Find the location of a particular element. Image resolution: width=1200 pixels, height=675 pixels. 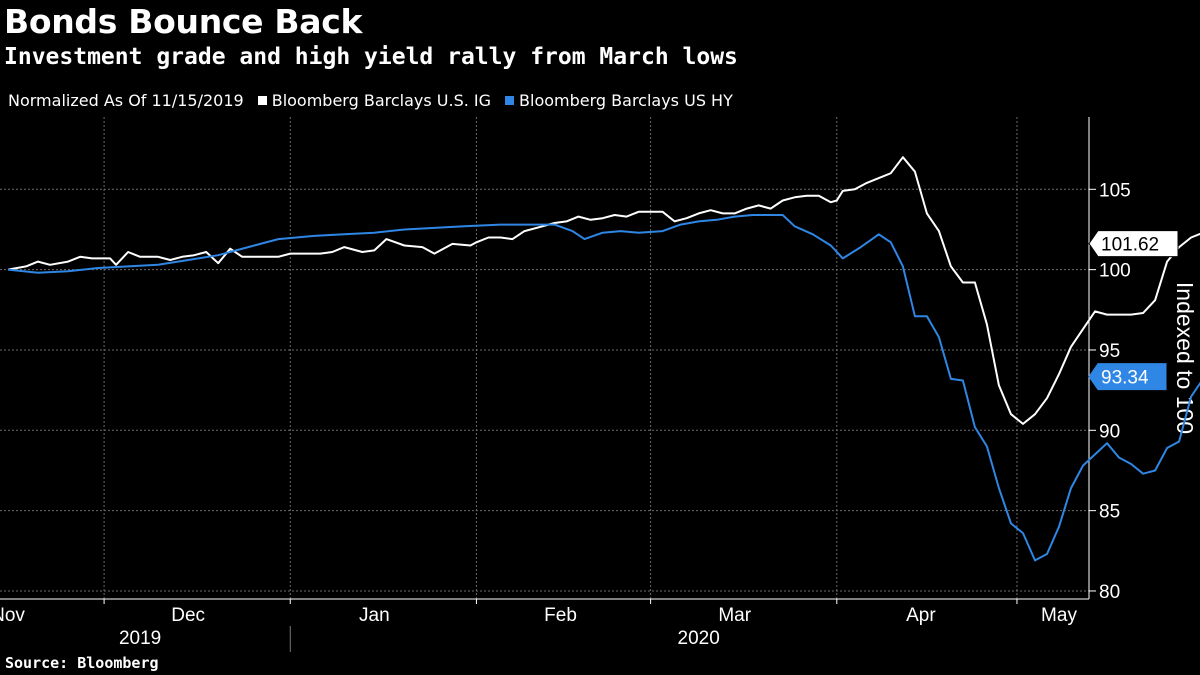

legend-label-hy: Bloomberg Barclays US HY is located at coordinates (626, 100).